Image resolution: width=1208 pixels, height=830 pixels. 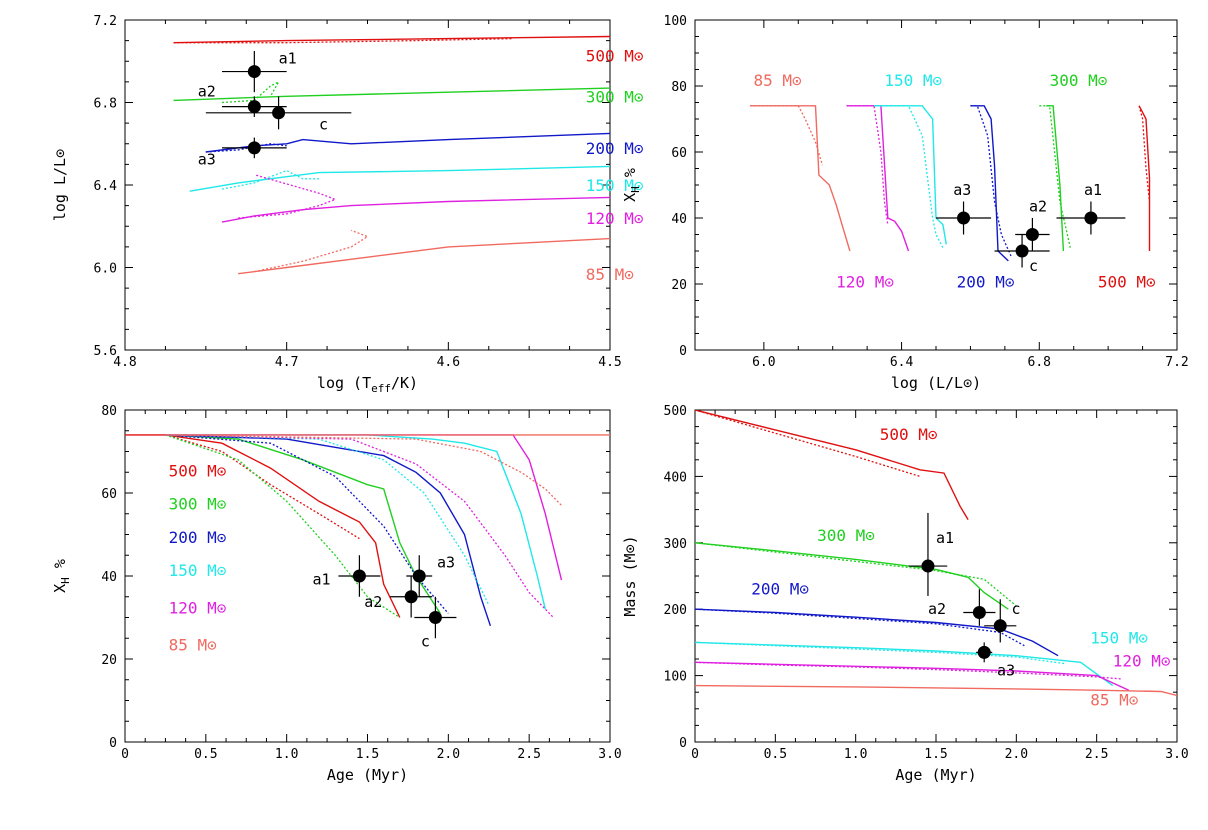 What do you see at coordinates (675, 477) in the screenshot?
I see `y-tick-label: 400` at bounding box center [675, 477].